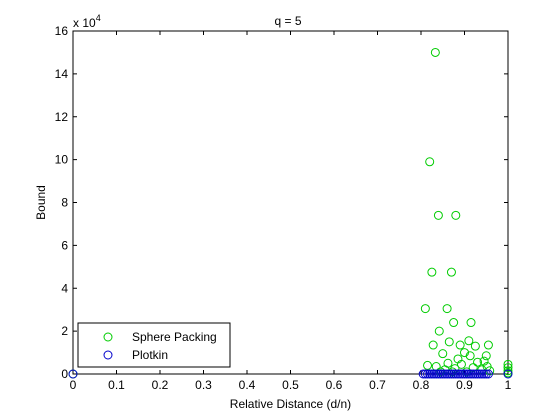 This screenshot has height=420, width=560. I want to click on y-tick-label: 8, so click(64, 203).